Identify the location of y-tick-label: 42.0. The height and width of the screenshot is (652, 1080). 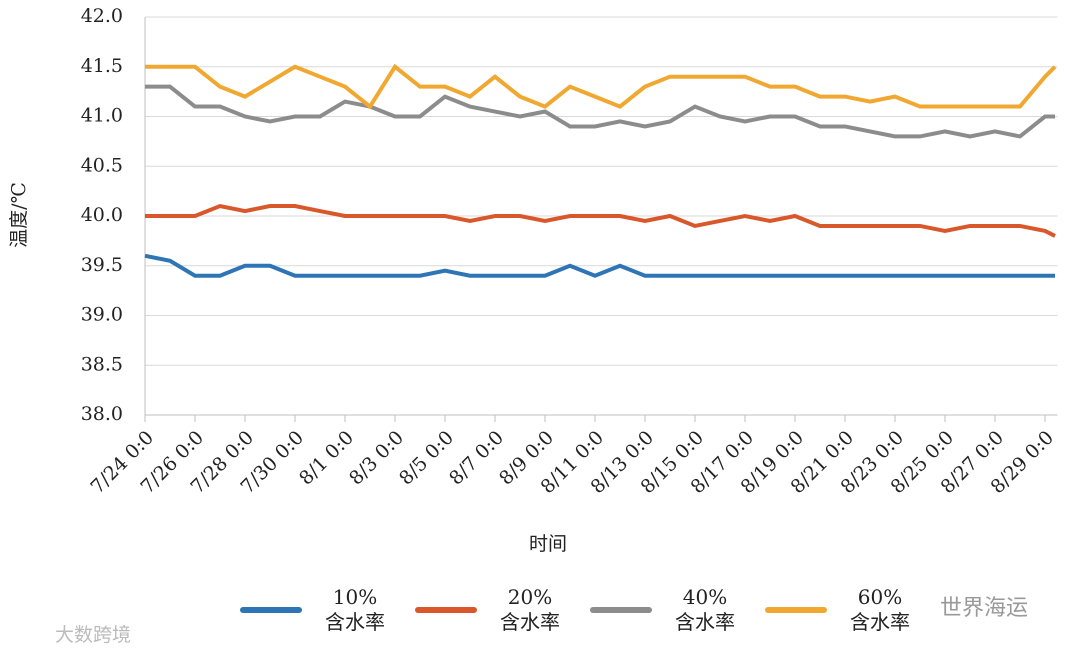
(102, 16).